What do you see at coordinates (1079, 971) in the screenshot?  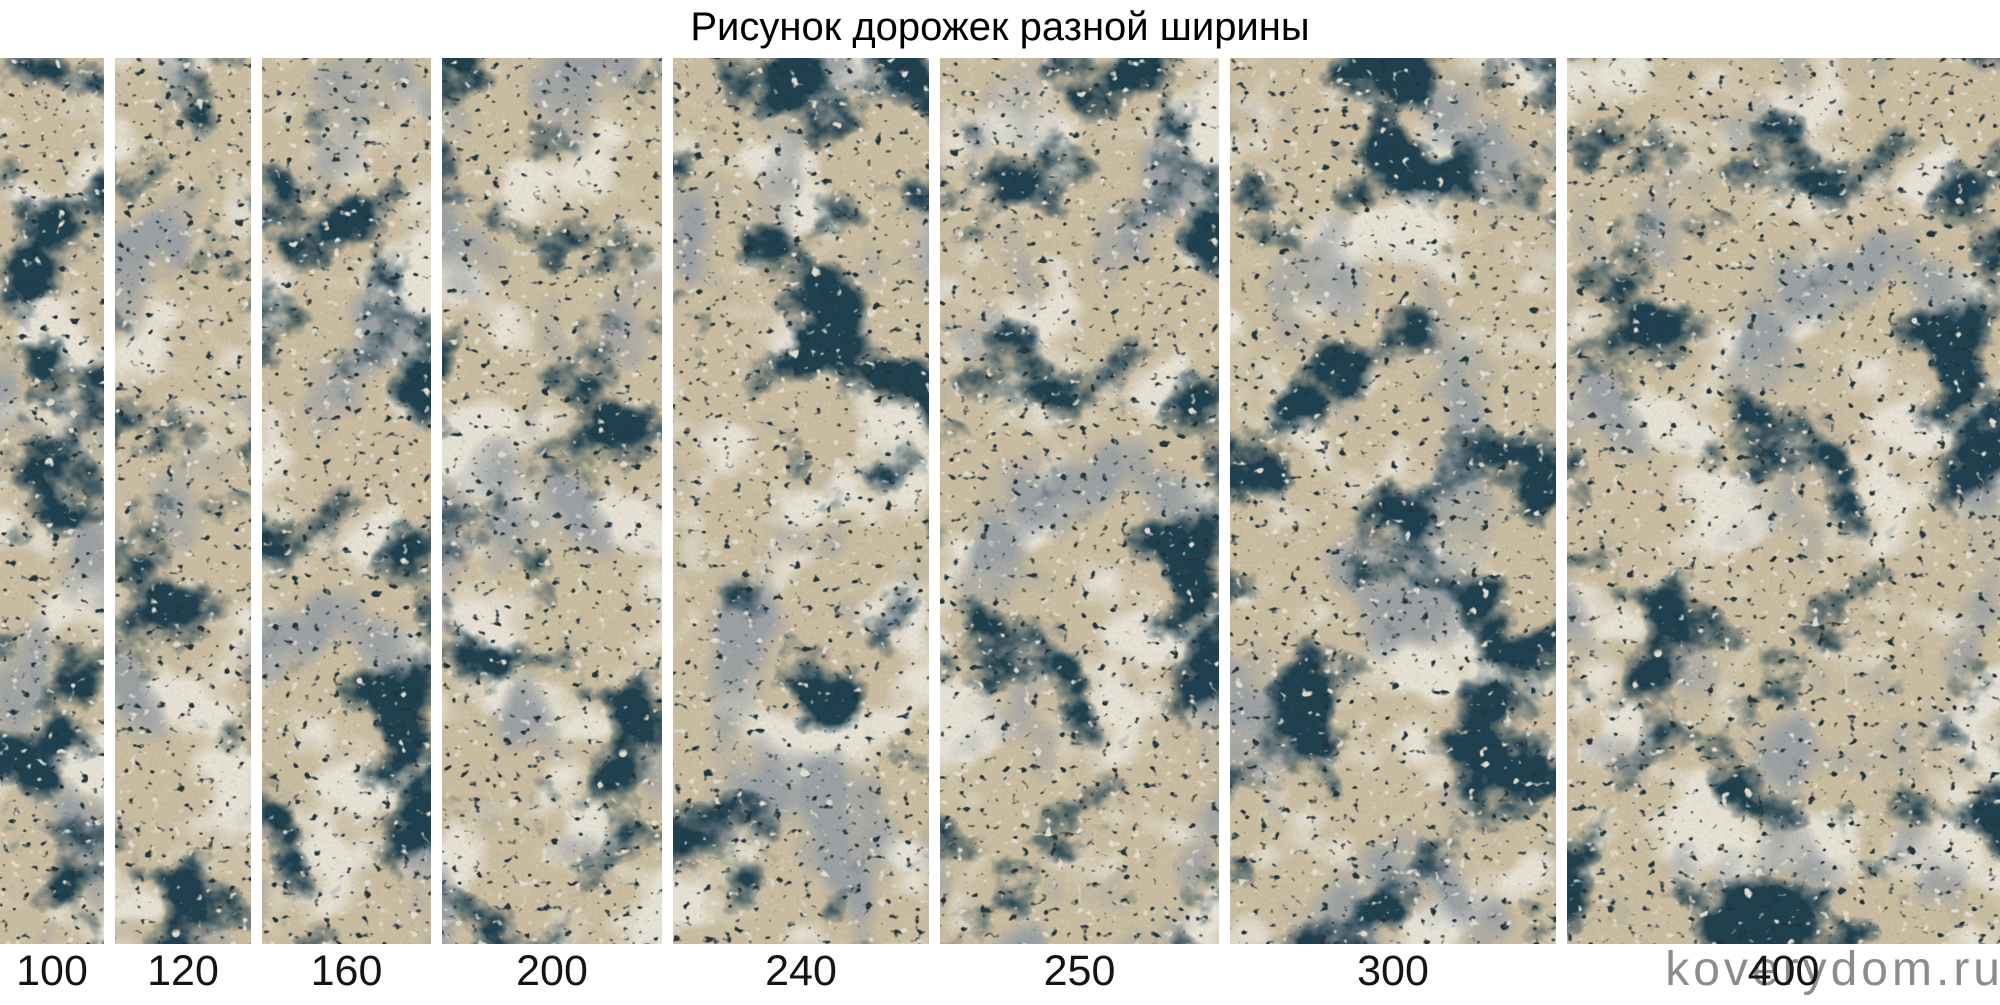 I see `strip-width-label: 250` at bounding box center [1079, 971].